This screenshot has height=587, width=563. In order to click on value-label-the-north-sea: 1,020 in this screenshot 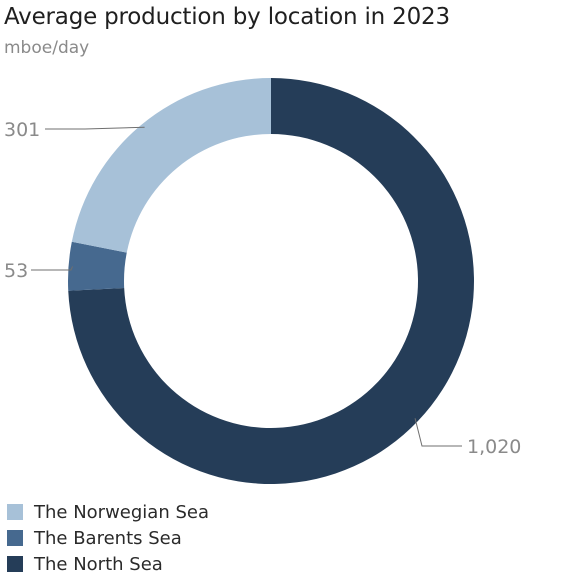, I will do `click(494, 447)`.